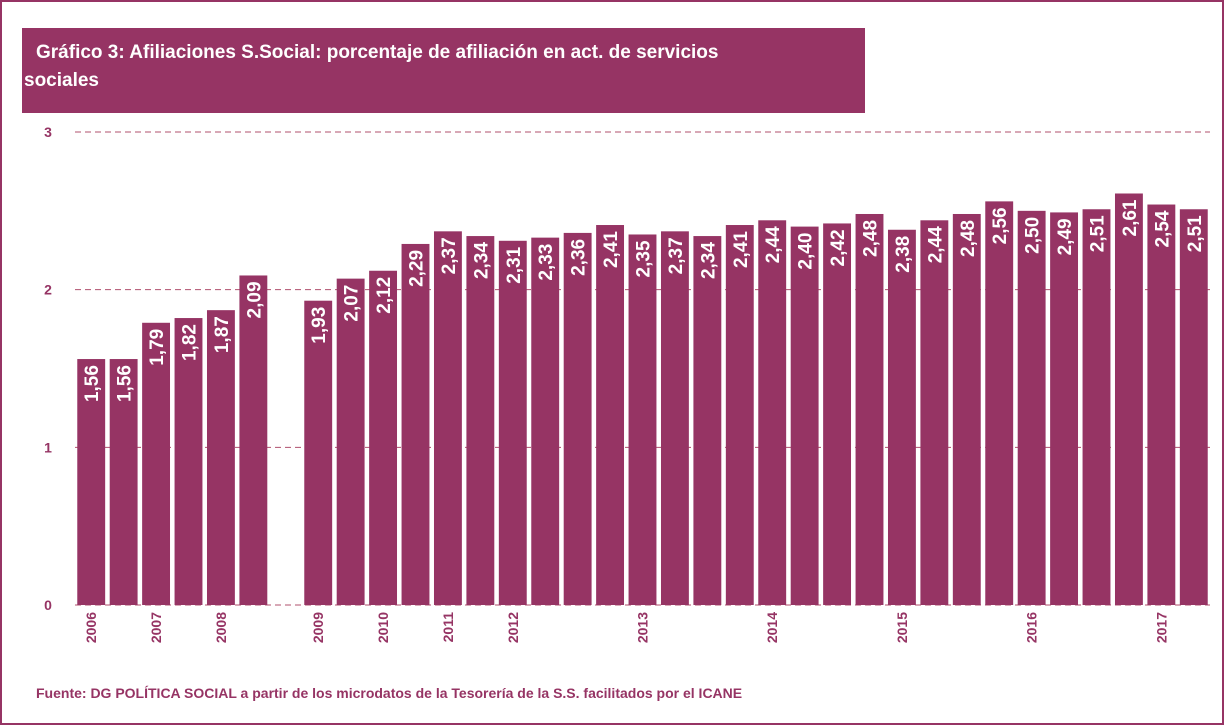 Image resolution: width=1224 pixels, height=725 pixels. What do you see at coordinates (319, 325) in the screenshot?
I see `data-label: 1,93` at bounding box center [319, 325].